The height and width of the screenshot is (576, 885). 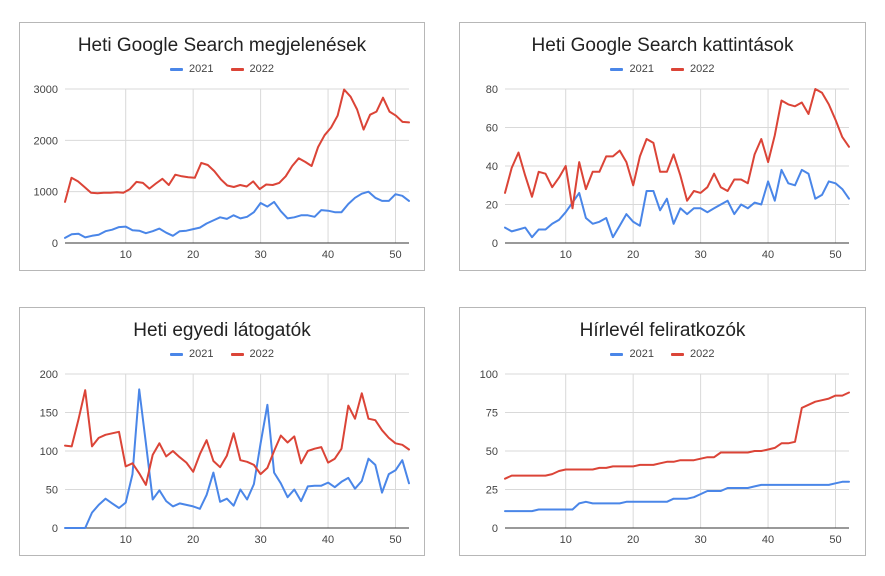 What do you see at coordinates (492, 129) in the screenshot?
I see `y-tick-label: 60` at bounding box center [492, 129].